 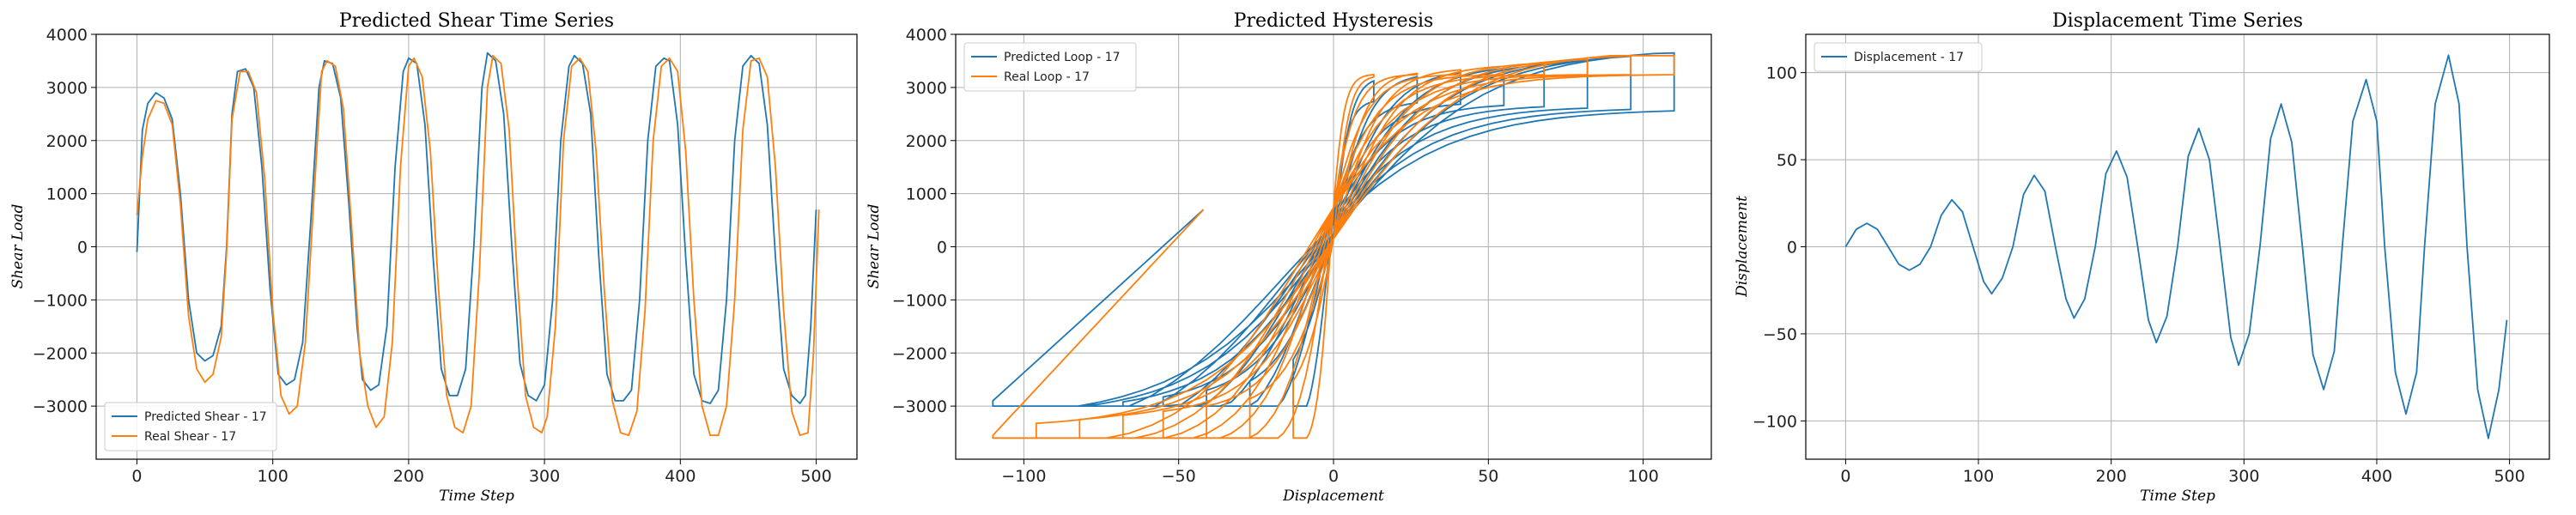 What do you see at coordinates (206, 417) in the screenshot?
I see `legend-label: Predicted Shear - 17` at bounding box center [206, 417].